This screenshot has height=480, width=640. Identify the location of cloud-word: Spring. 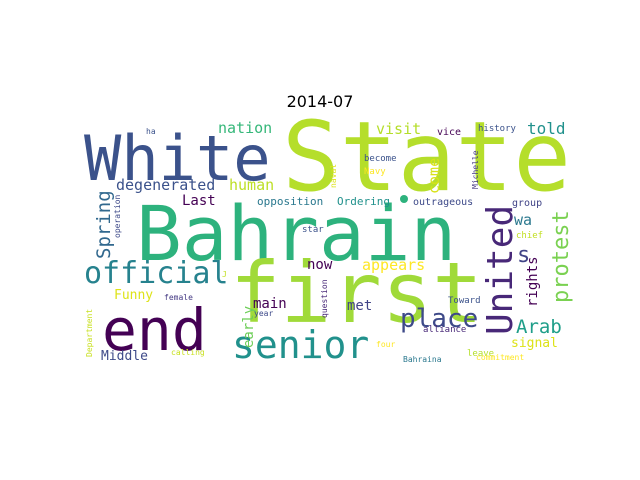
(104, 224).